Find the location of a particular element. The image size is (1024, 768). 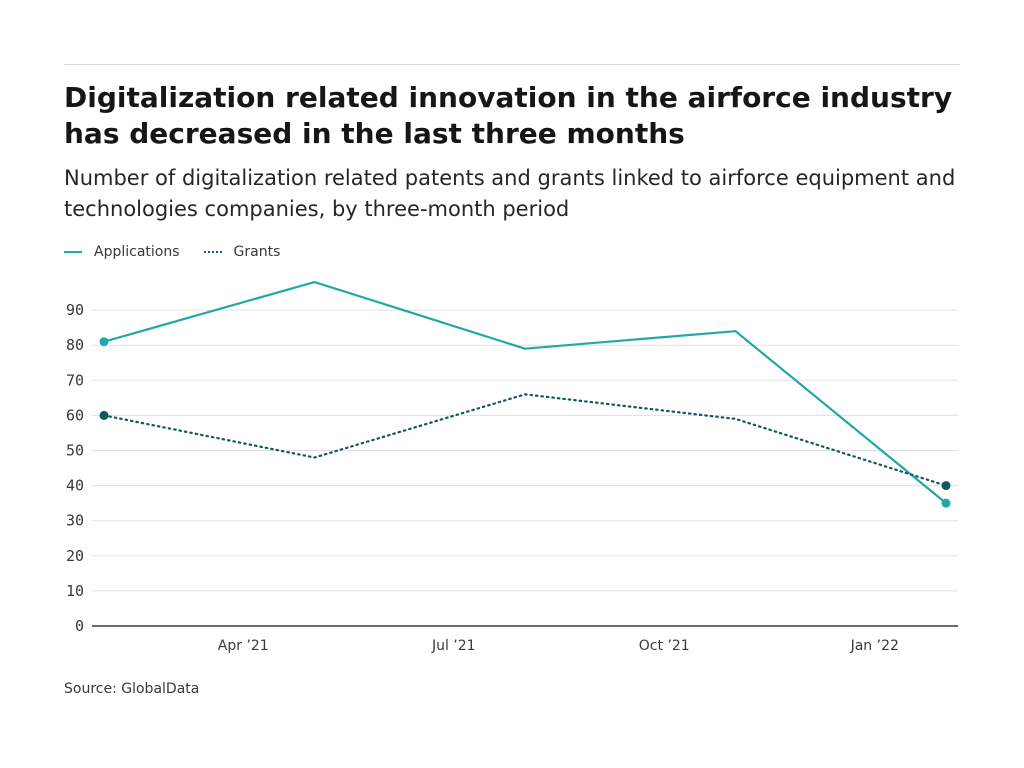

legend-swatch-grants is located at coordinates (212, 252).